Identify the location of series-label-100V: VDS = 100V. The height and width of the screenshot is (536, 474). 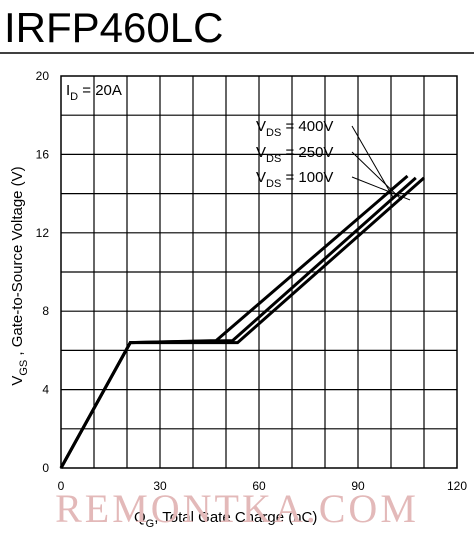
(294, 179).